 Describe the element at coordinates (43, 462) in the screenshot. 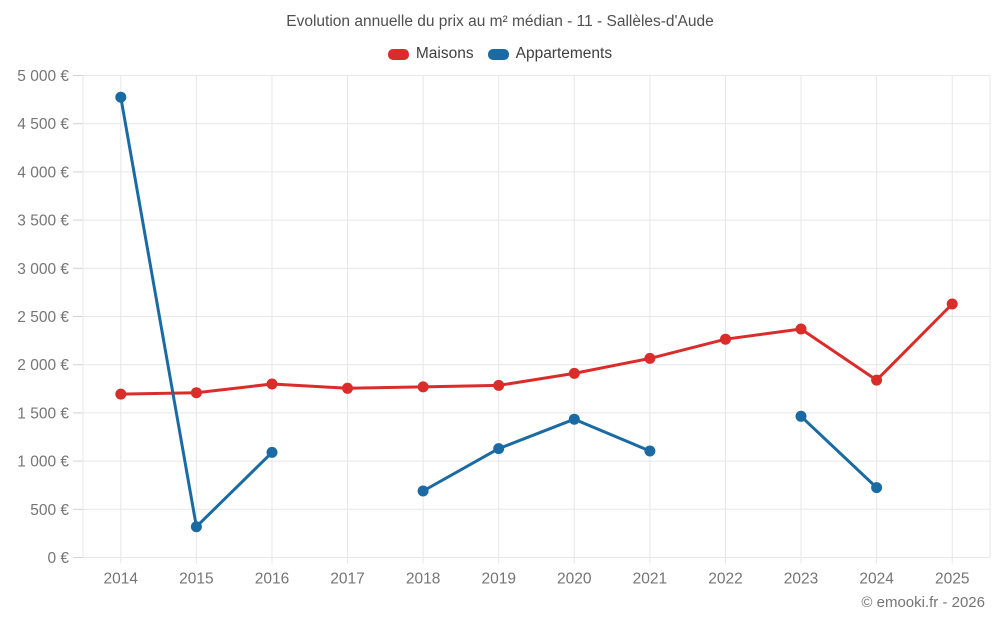

I see `y-axis-label: 1 000 €` at that location.